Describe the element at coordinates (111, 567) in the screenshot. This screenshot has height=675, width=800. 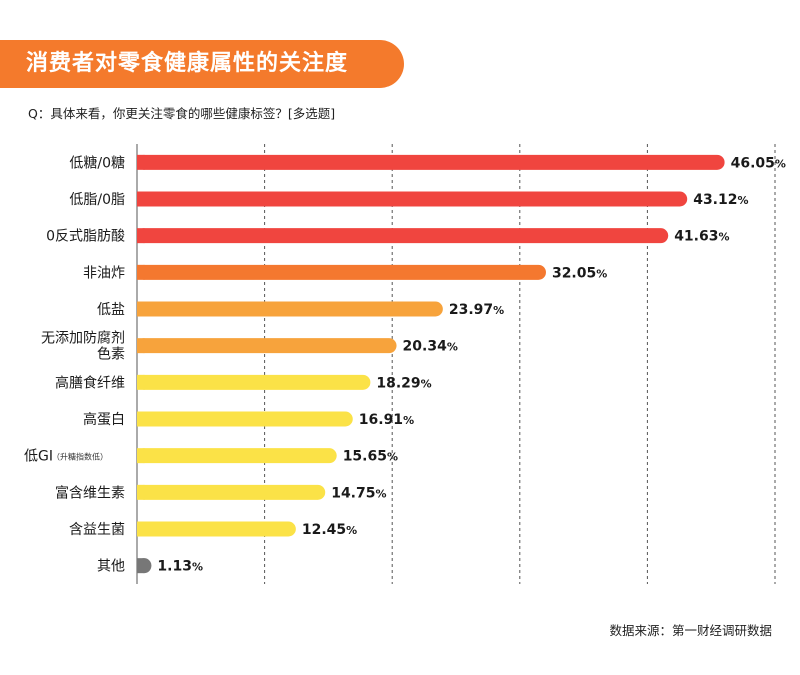
I see `category-label: 其他` at that location.